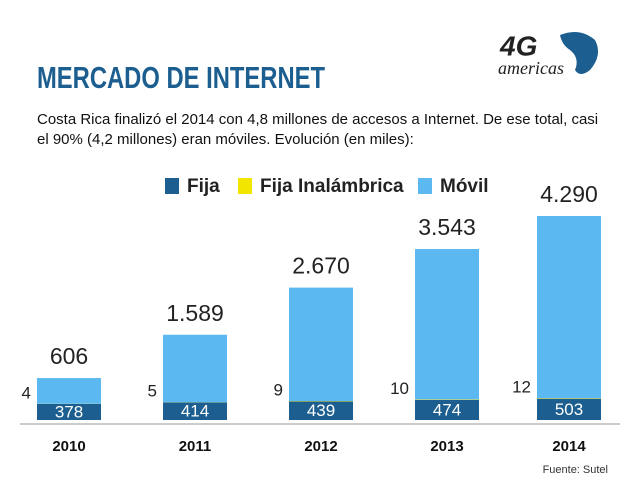 This screenshot has width=640, height=480. I want to click on legend-label: Fija, so click(203, 186).